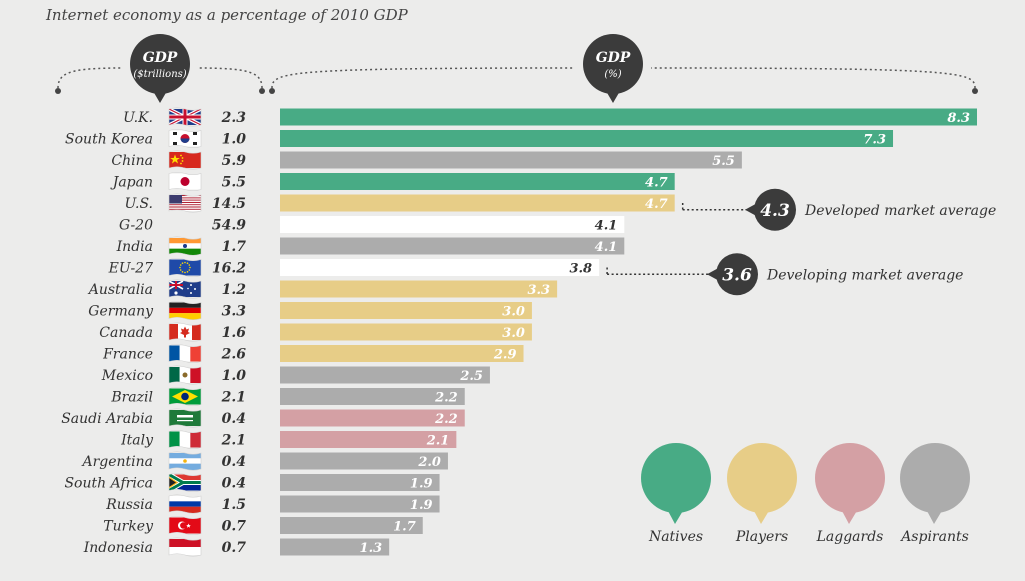 The width and height of the screenshot is (1025, 581). Describe the element at coordinates (538, 290) in the screenshot. I see `bar-value-label: 3.3` at that location.